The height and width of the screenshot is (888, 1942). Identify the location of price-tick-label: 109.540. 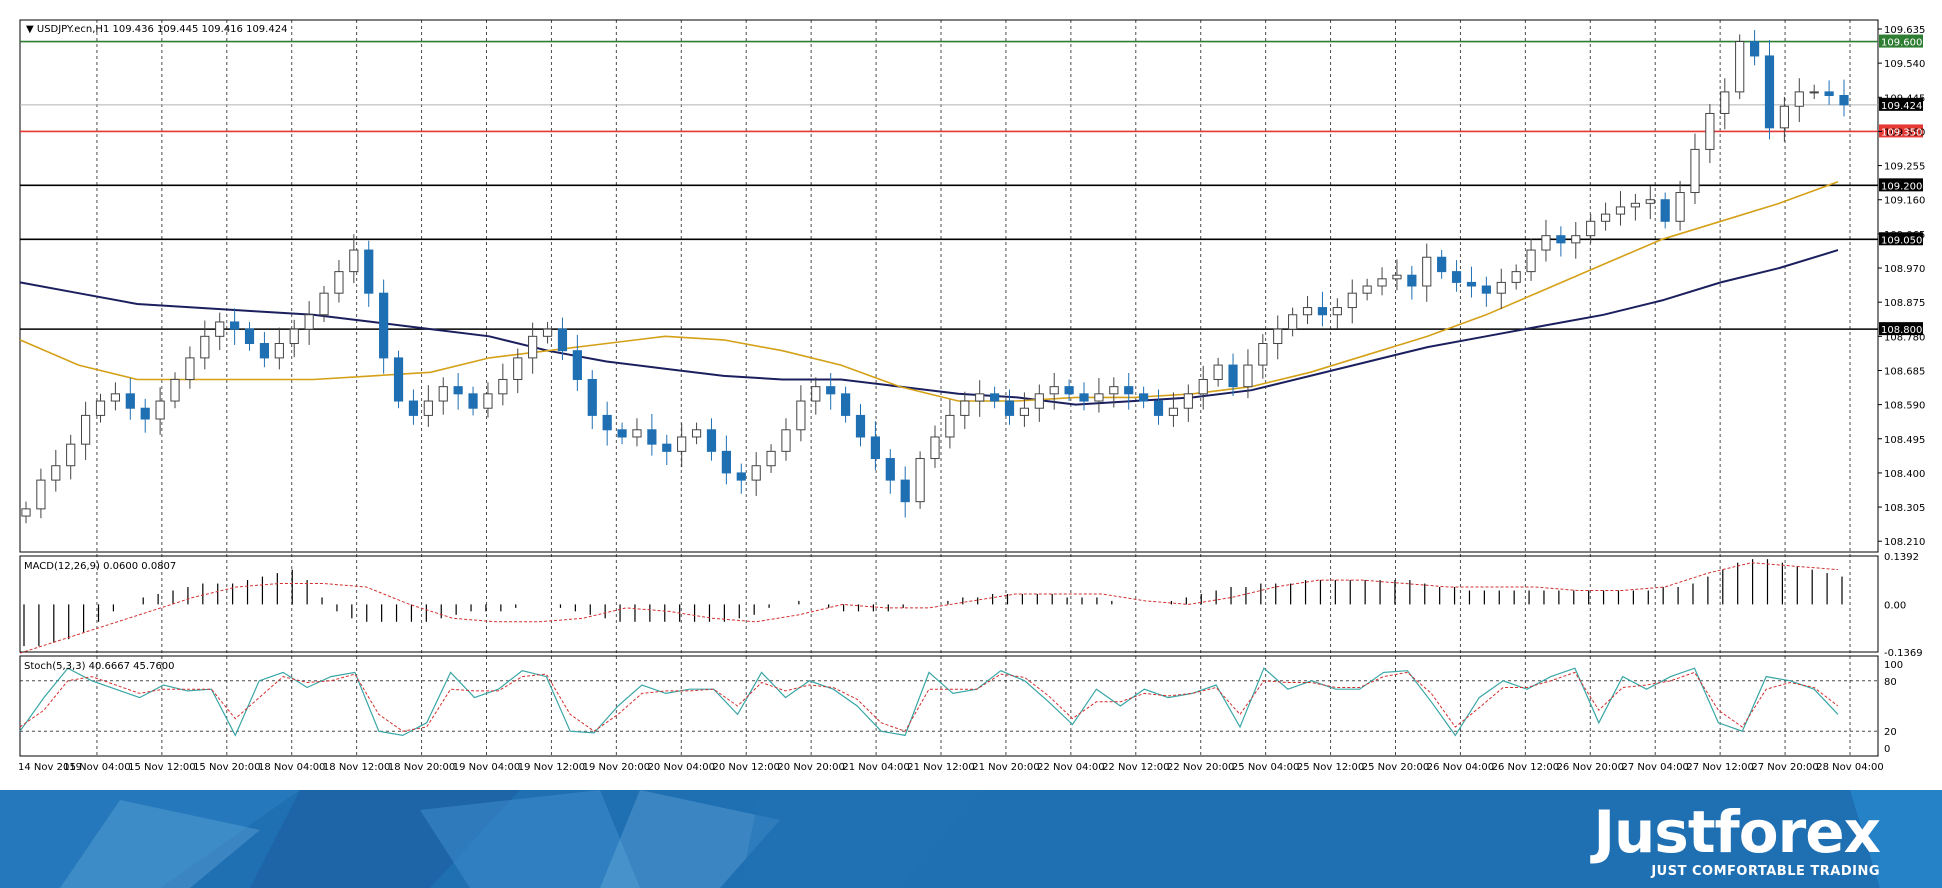
(1904, 64).